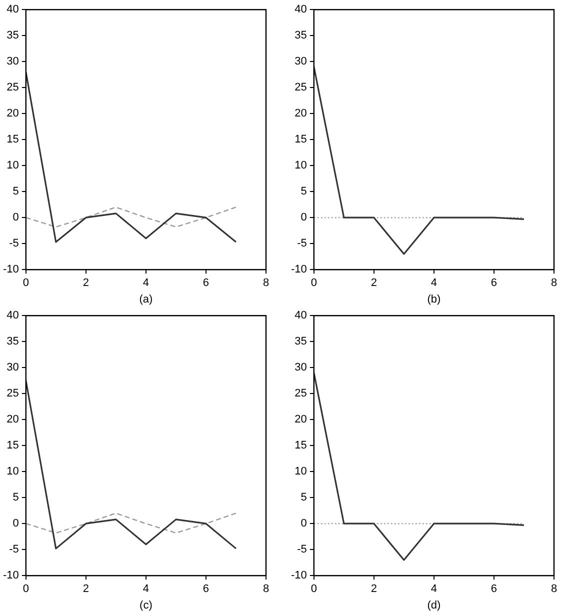 The width and height of the screenshot is (576, 613). I want to click on x-axis-title: (c), so click(146, 605).